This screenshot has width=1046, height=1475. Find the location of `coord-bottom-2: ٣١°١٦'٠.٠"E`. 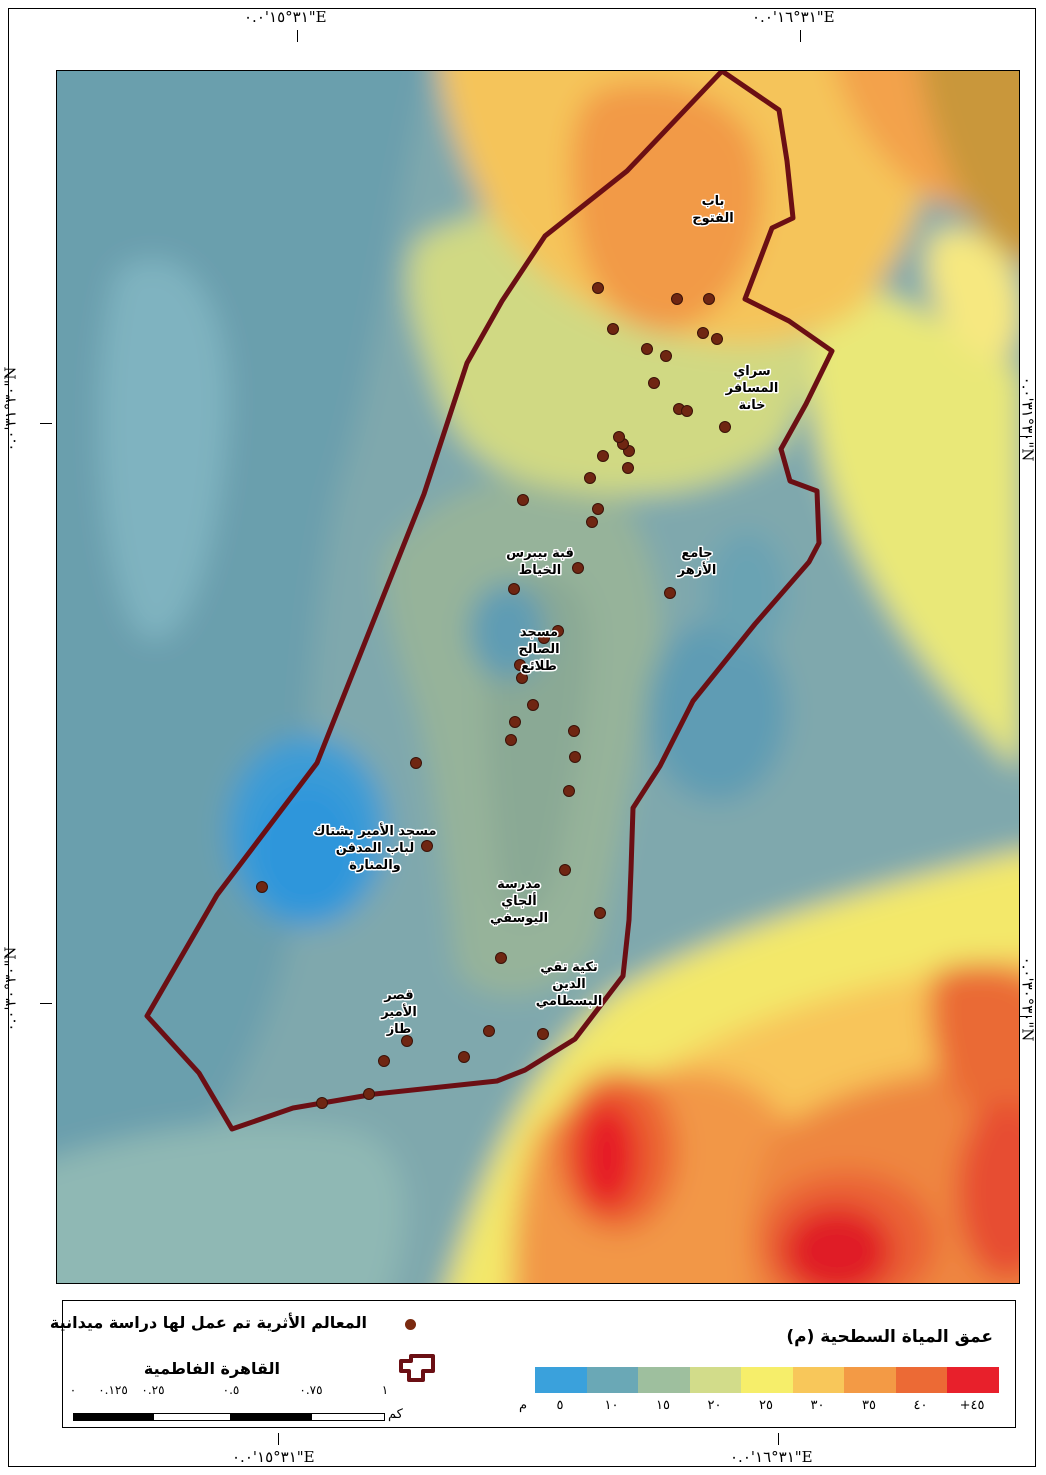

coord-bottom-2: ٣١°١٦'٠.٠"E is located at coordinates (771, 1457).